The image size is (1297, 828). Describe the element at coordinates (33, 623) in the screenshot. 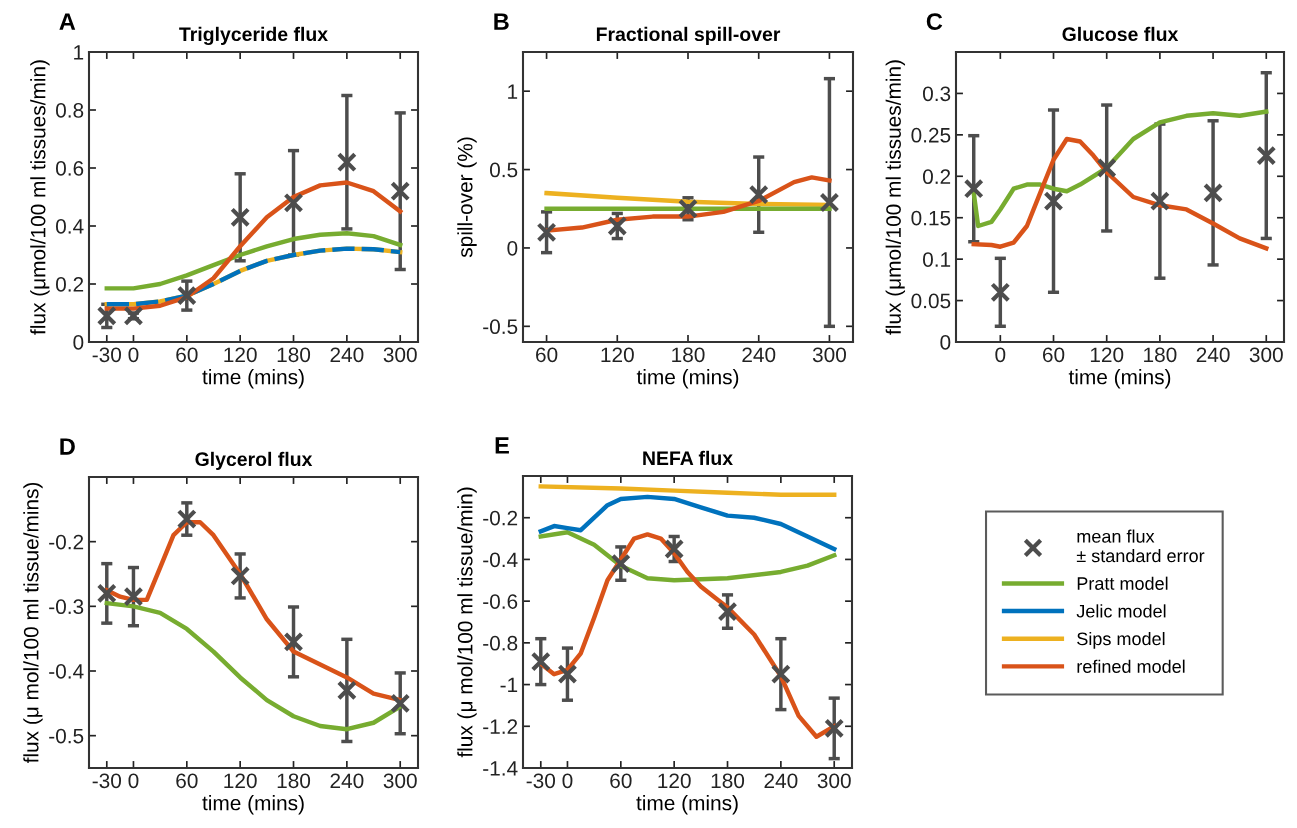

I see `y-axis-title: flux (μ mol/100 ml tissue/mins)` at that location.